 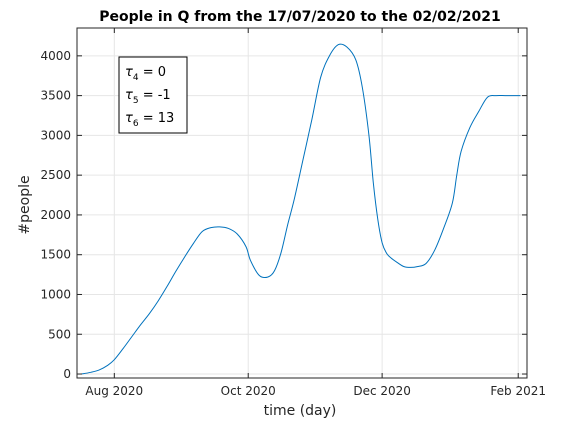 What do you see at coordinates (145, 74) in the screenshot?
I see `annotation-line: τ4 = 0` at bounding box center [145, 74].